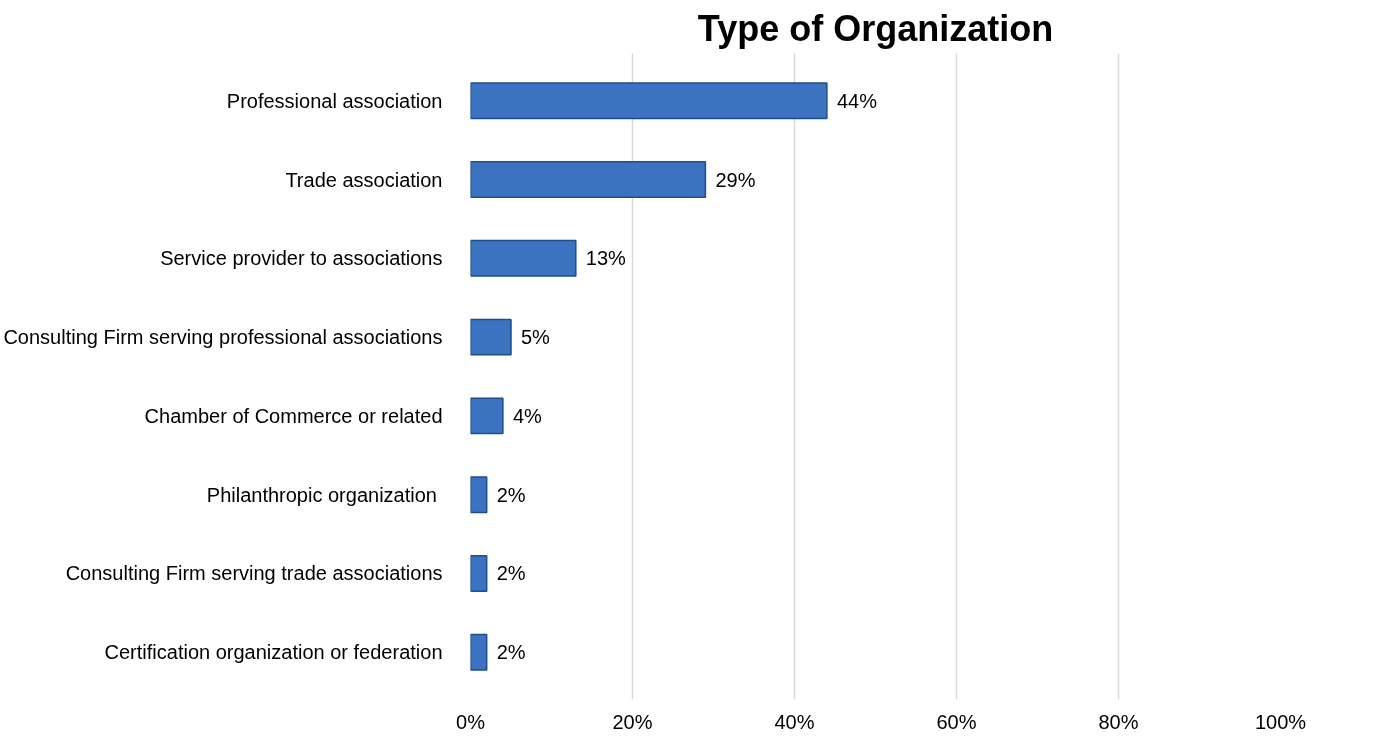 This screenshot has height=742, width=1397. What do you see at coordinates (334, 100) in the screenshot?
I see `y-tick-label: Professional association` at bounding box center [334, 100].